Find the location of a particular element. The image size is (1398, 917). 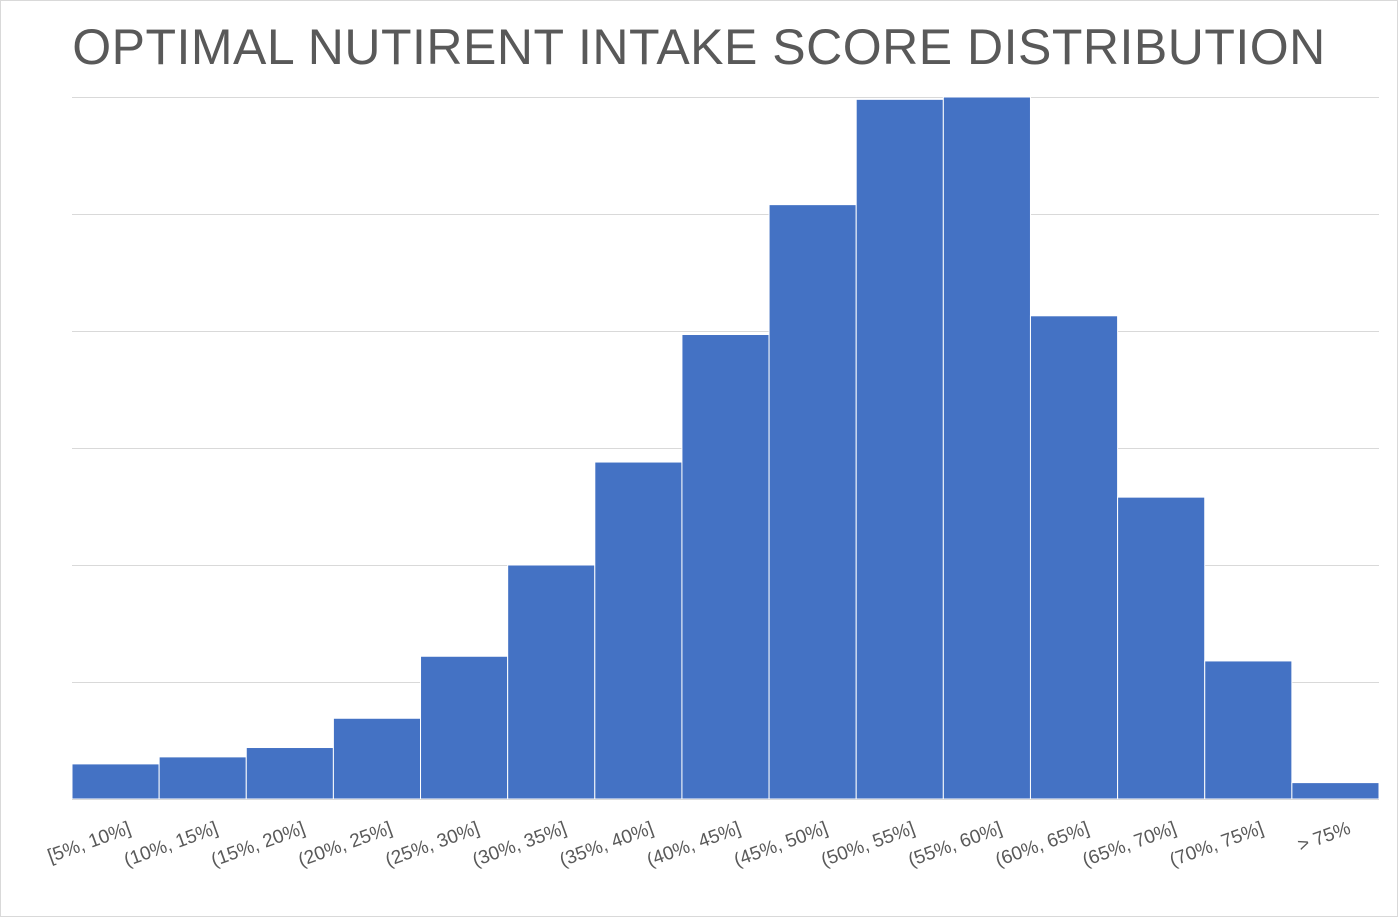

x-tick-label: (35%, 40%] is located at coordinates (606, 844).